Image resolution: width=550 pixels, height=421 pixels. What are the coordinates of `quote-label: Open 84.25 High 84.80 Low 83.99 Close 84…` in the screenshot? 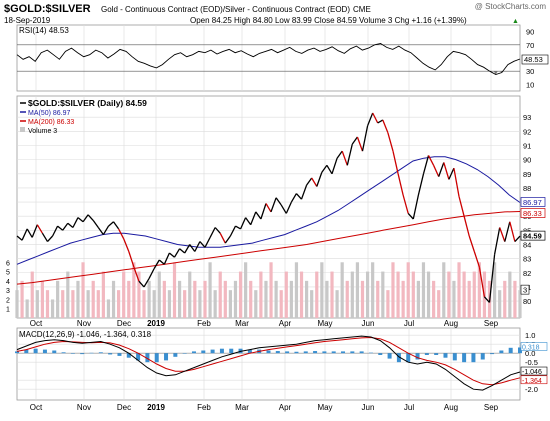 It's located at (328, 20).